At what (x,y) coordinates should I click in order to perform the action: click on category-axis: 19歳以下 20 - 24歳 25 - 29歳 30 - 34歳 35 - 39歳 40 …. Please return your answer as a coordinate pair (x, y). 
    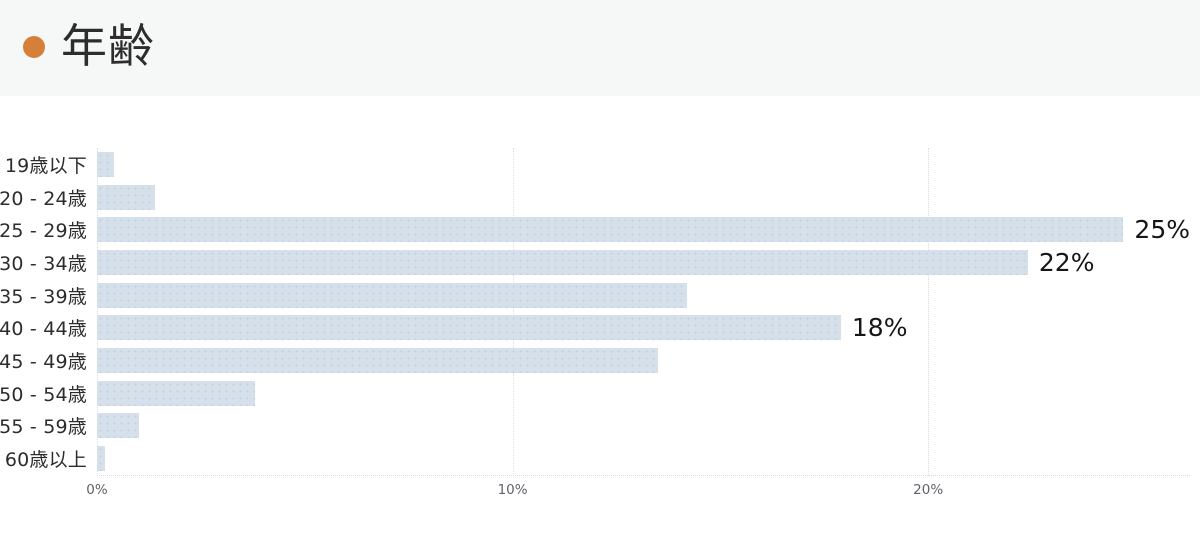
    Looking at the image, I should click on (43, 311).